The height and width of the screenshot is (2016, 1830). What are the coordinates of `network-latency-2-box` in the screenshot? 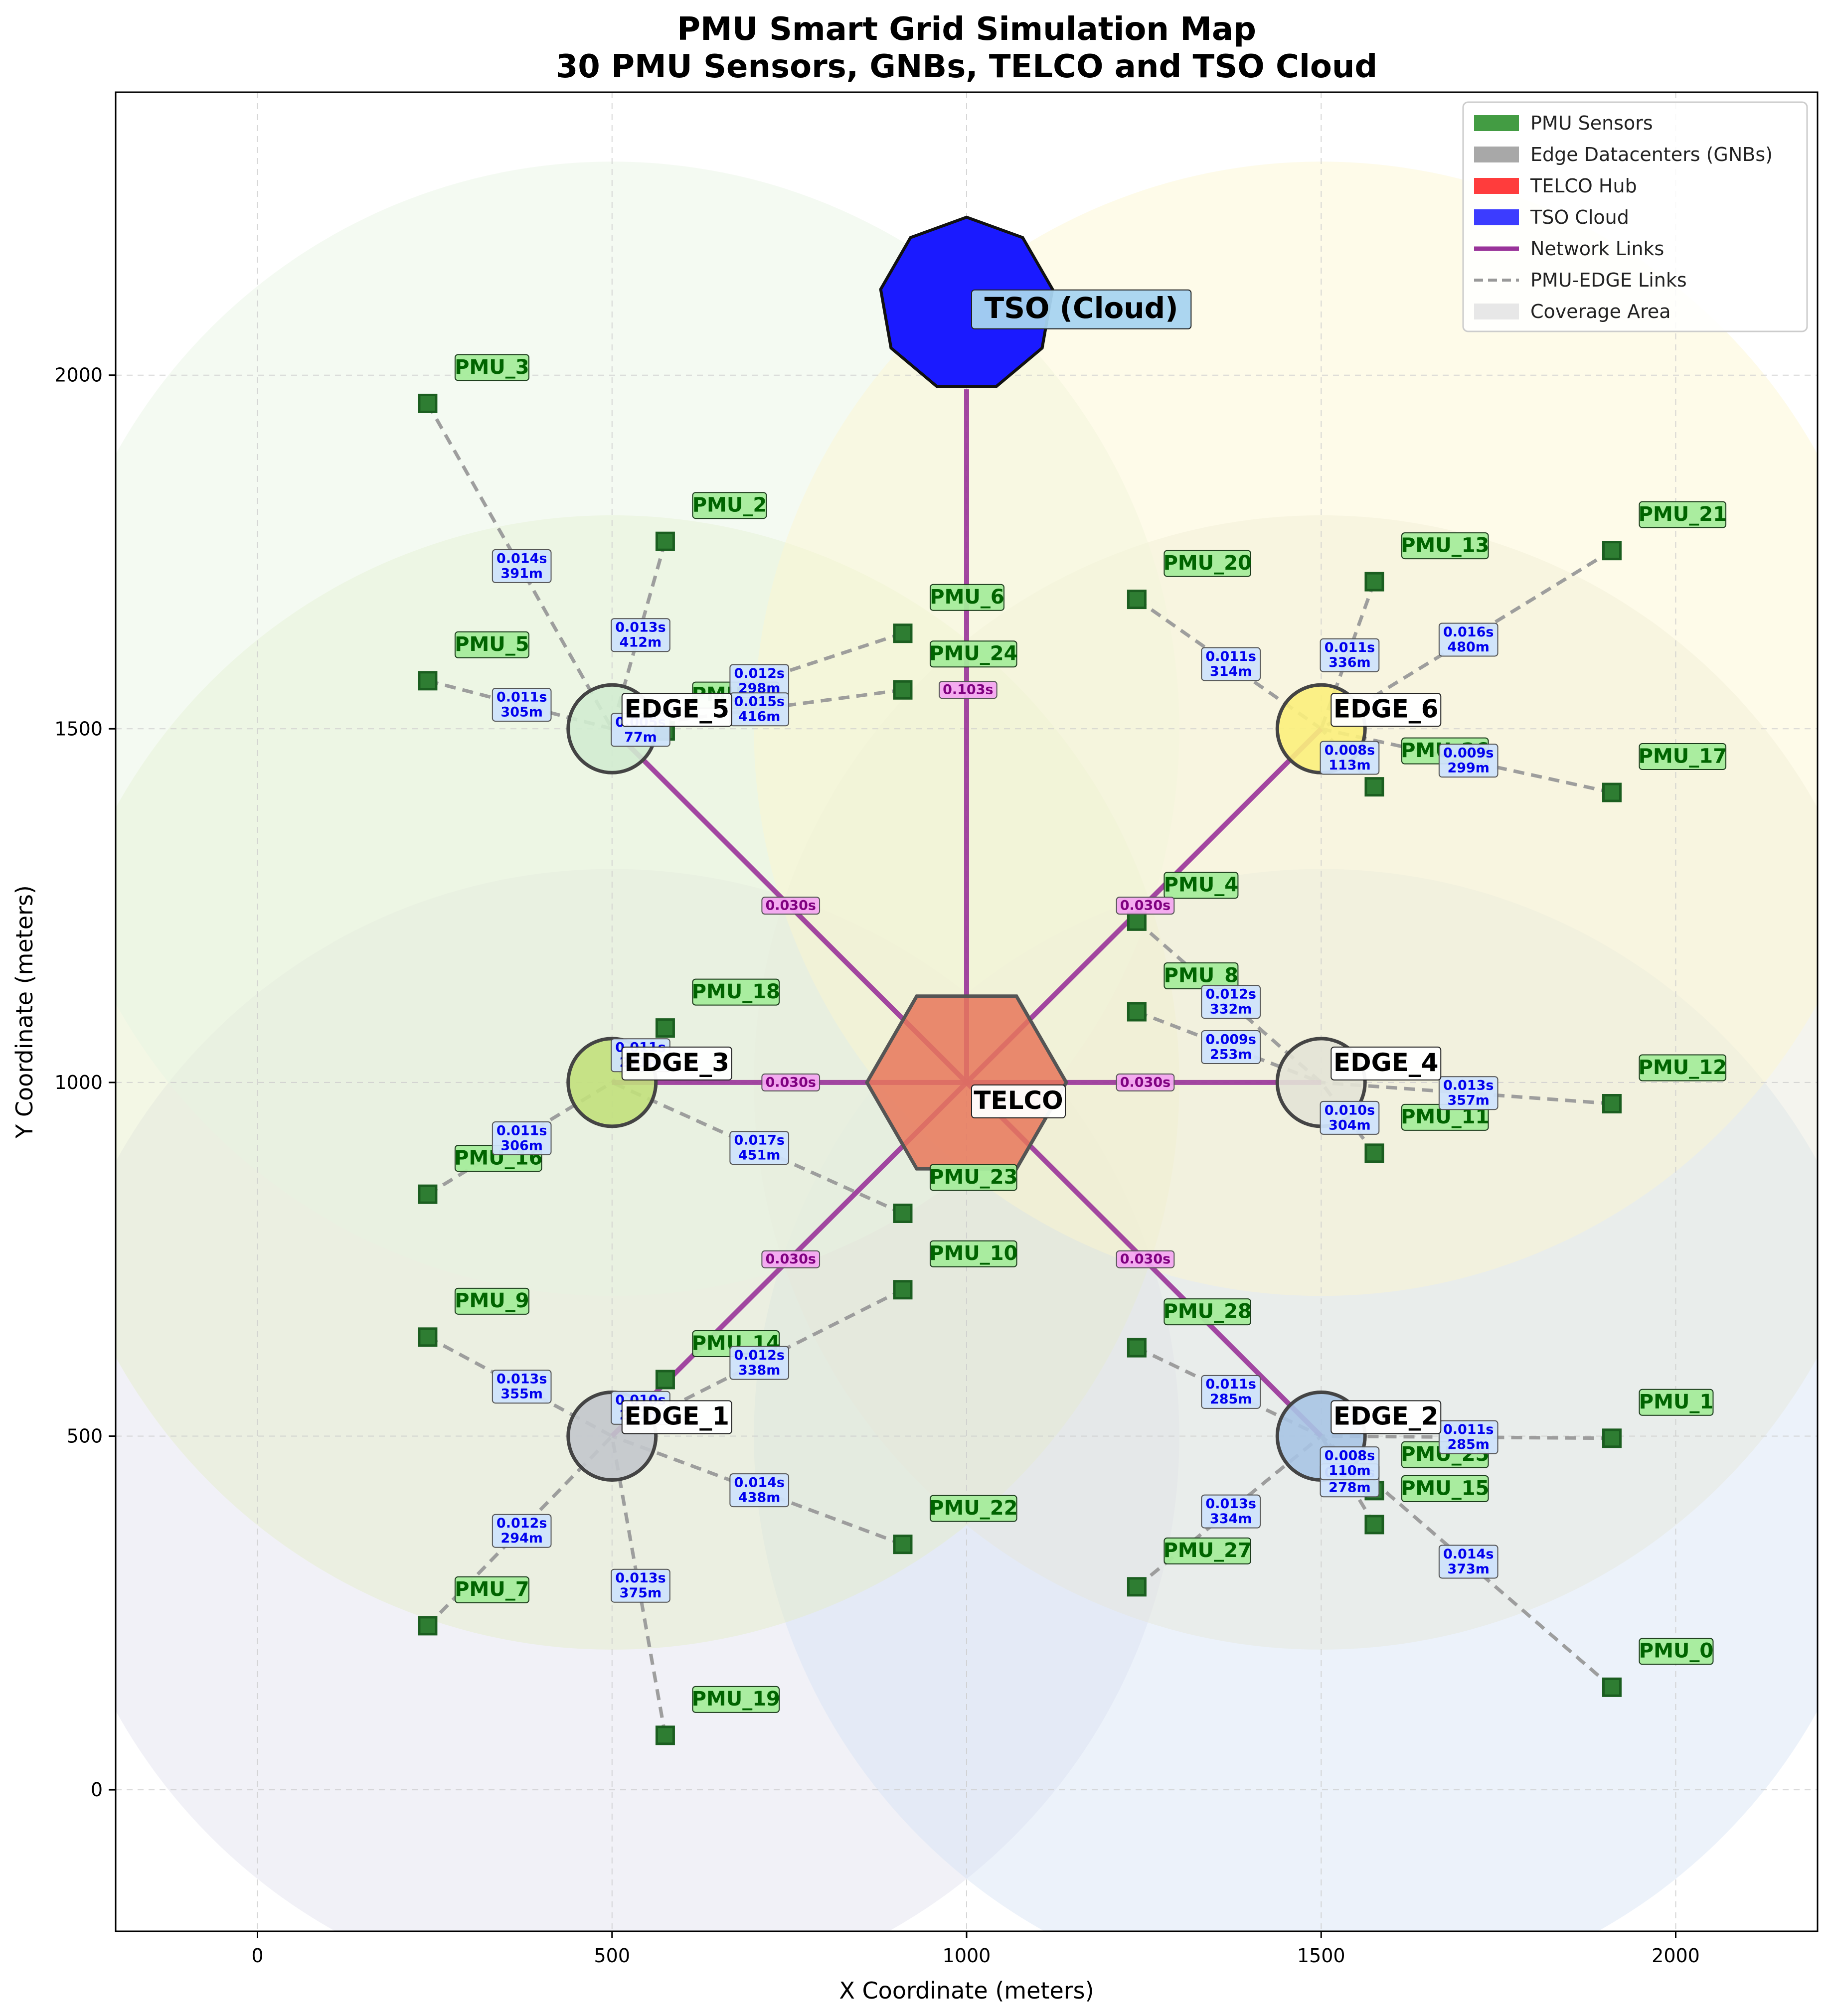 It's located at (1145, 1259).